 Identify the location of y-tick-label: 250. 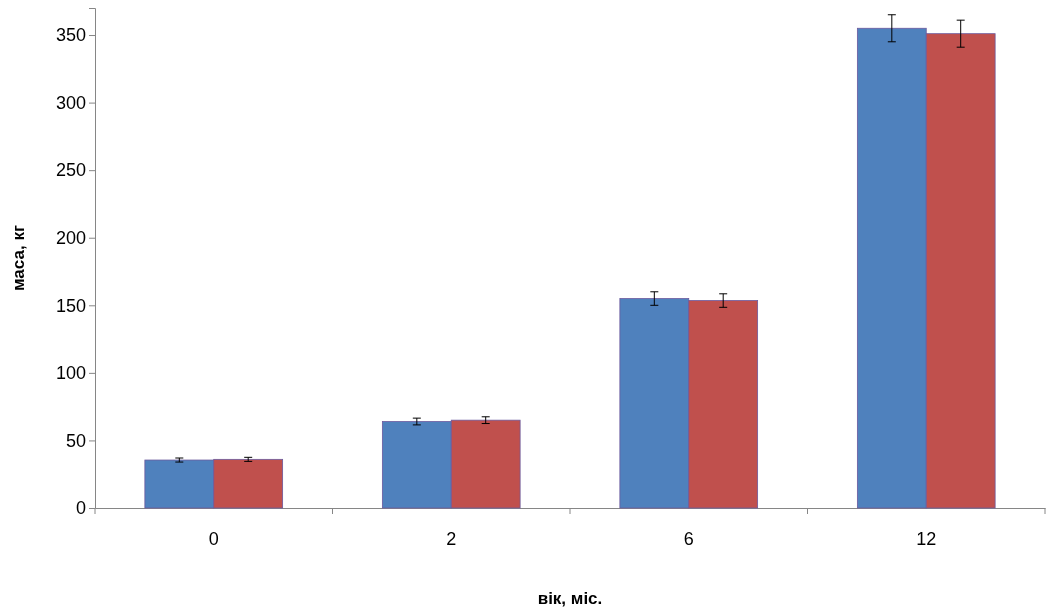
(70, 170).